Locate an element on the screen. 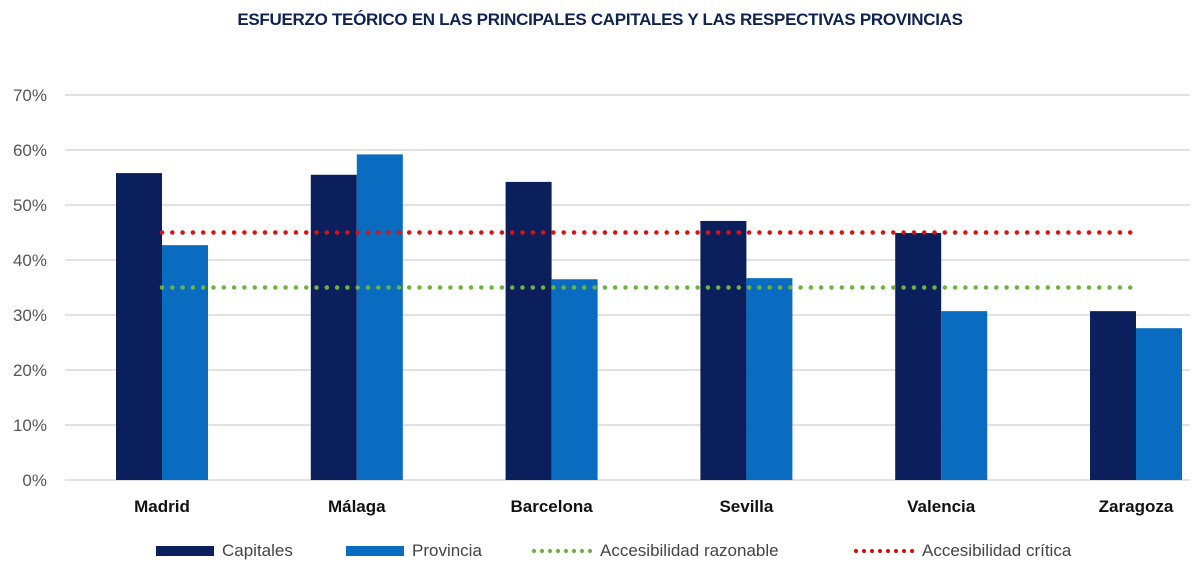  legend-label: Accesibilidad crítica is located at coordinates (997, 550).